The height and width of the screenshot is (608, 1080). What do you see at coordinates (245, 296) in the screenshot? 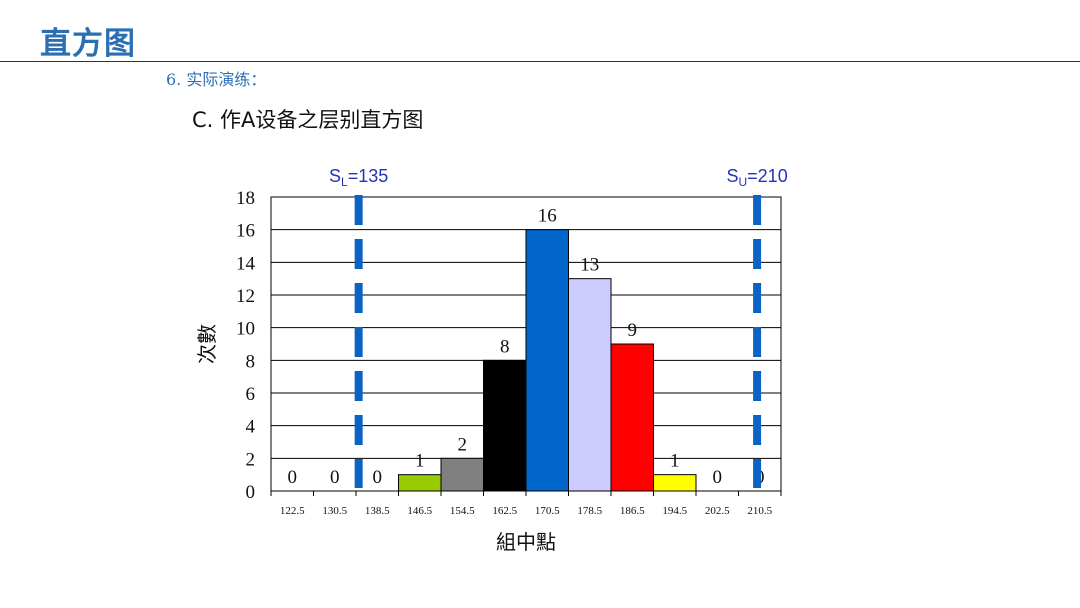
I see `y-tick-label: 12` at bounding box center [245, 296].